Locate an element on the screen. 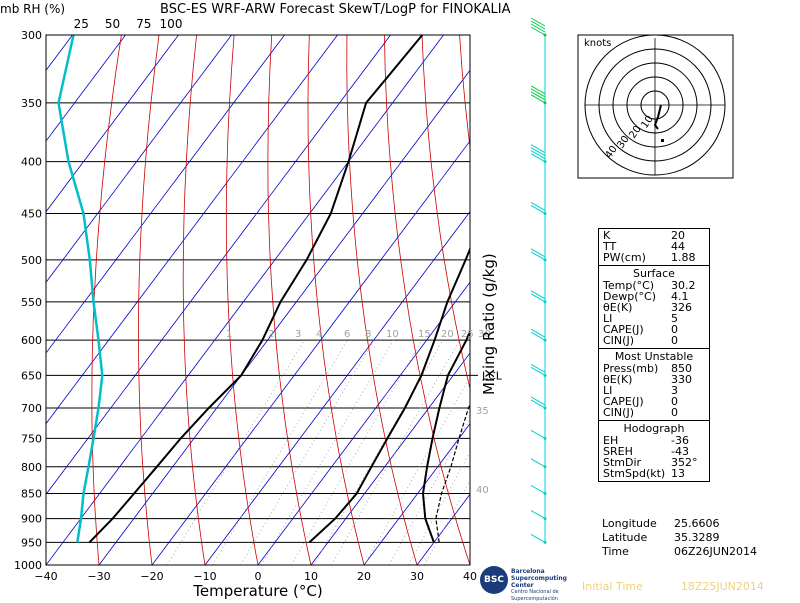 This screenshot has width=800, height=603. pressure-tick-label: 350 is located at coordinates (31, 103).